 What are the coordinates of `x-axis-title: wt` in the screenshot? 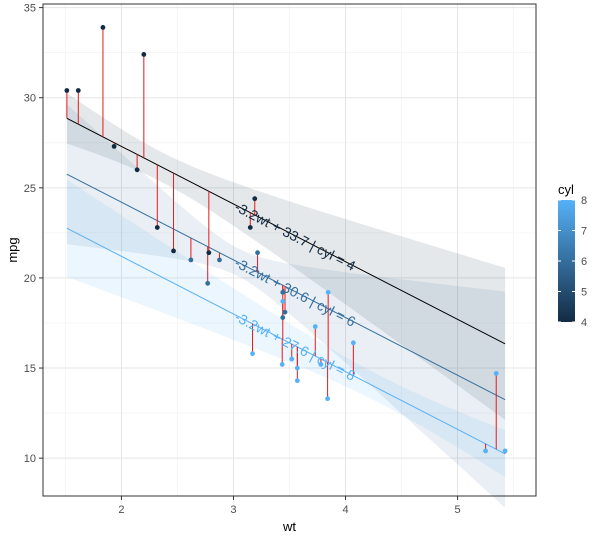 It's located at (289, 526).